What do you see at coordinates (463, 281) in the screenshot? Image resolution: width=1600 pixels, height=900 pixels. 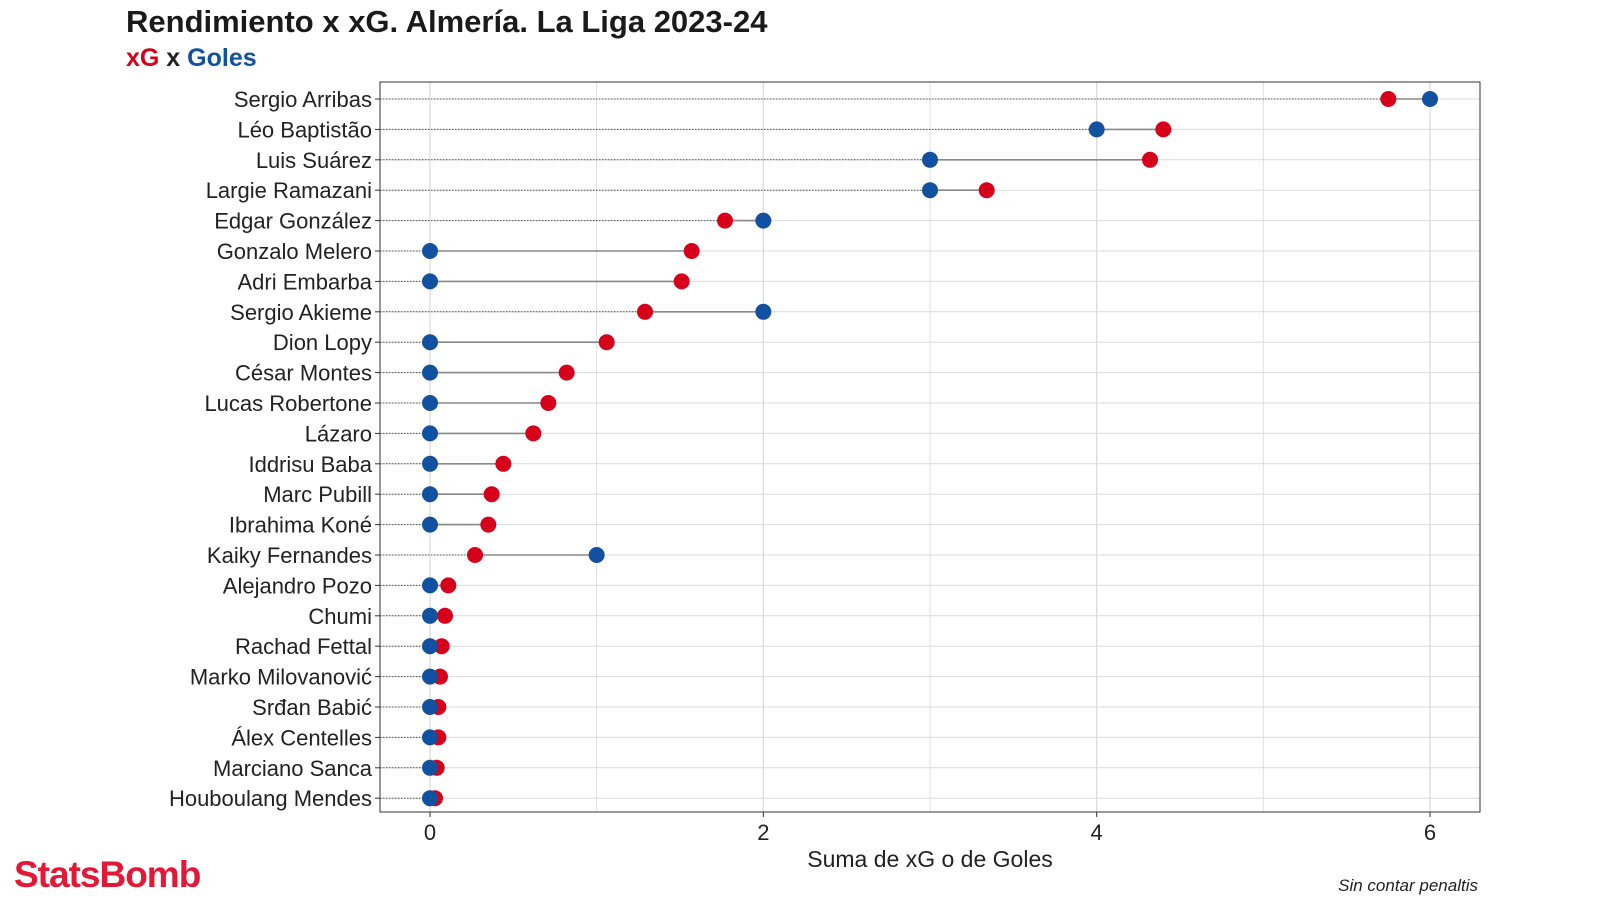 I see `player-row: Adri Embarba` at bounding box center [463, 281].